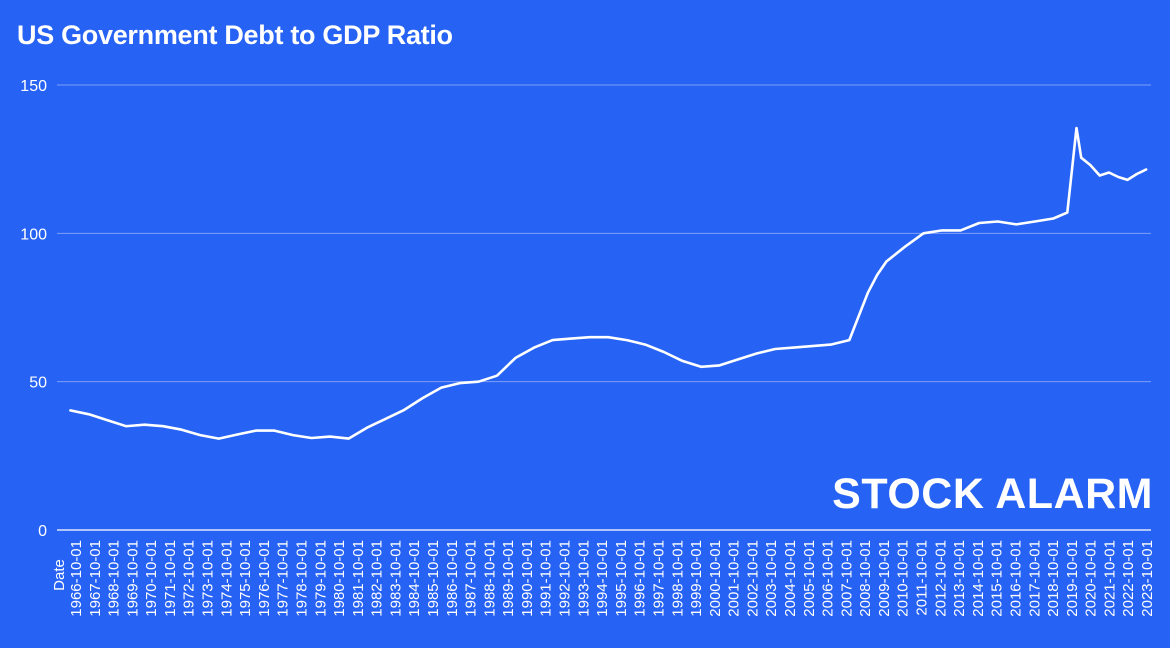 The height and width of the screenshot is (648, 1170). Describe the element at coordinates (1091, 578) in the screenshot. I see `x-tick-label: 2020-10-01` at that location.